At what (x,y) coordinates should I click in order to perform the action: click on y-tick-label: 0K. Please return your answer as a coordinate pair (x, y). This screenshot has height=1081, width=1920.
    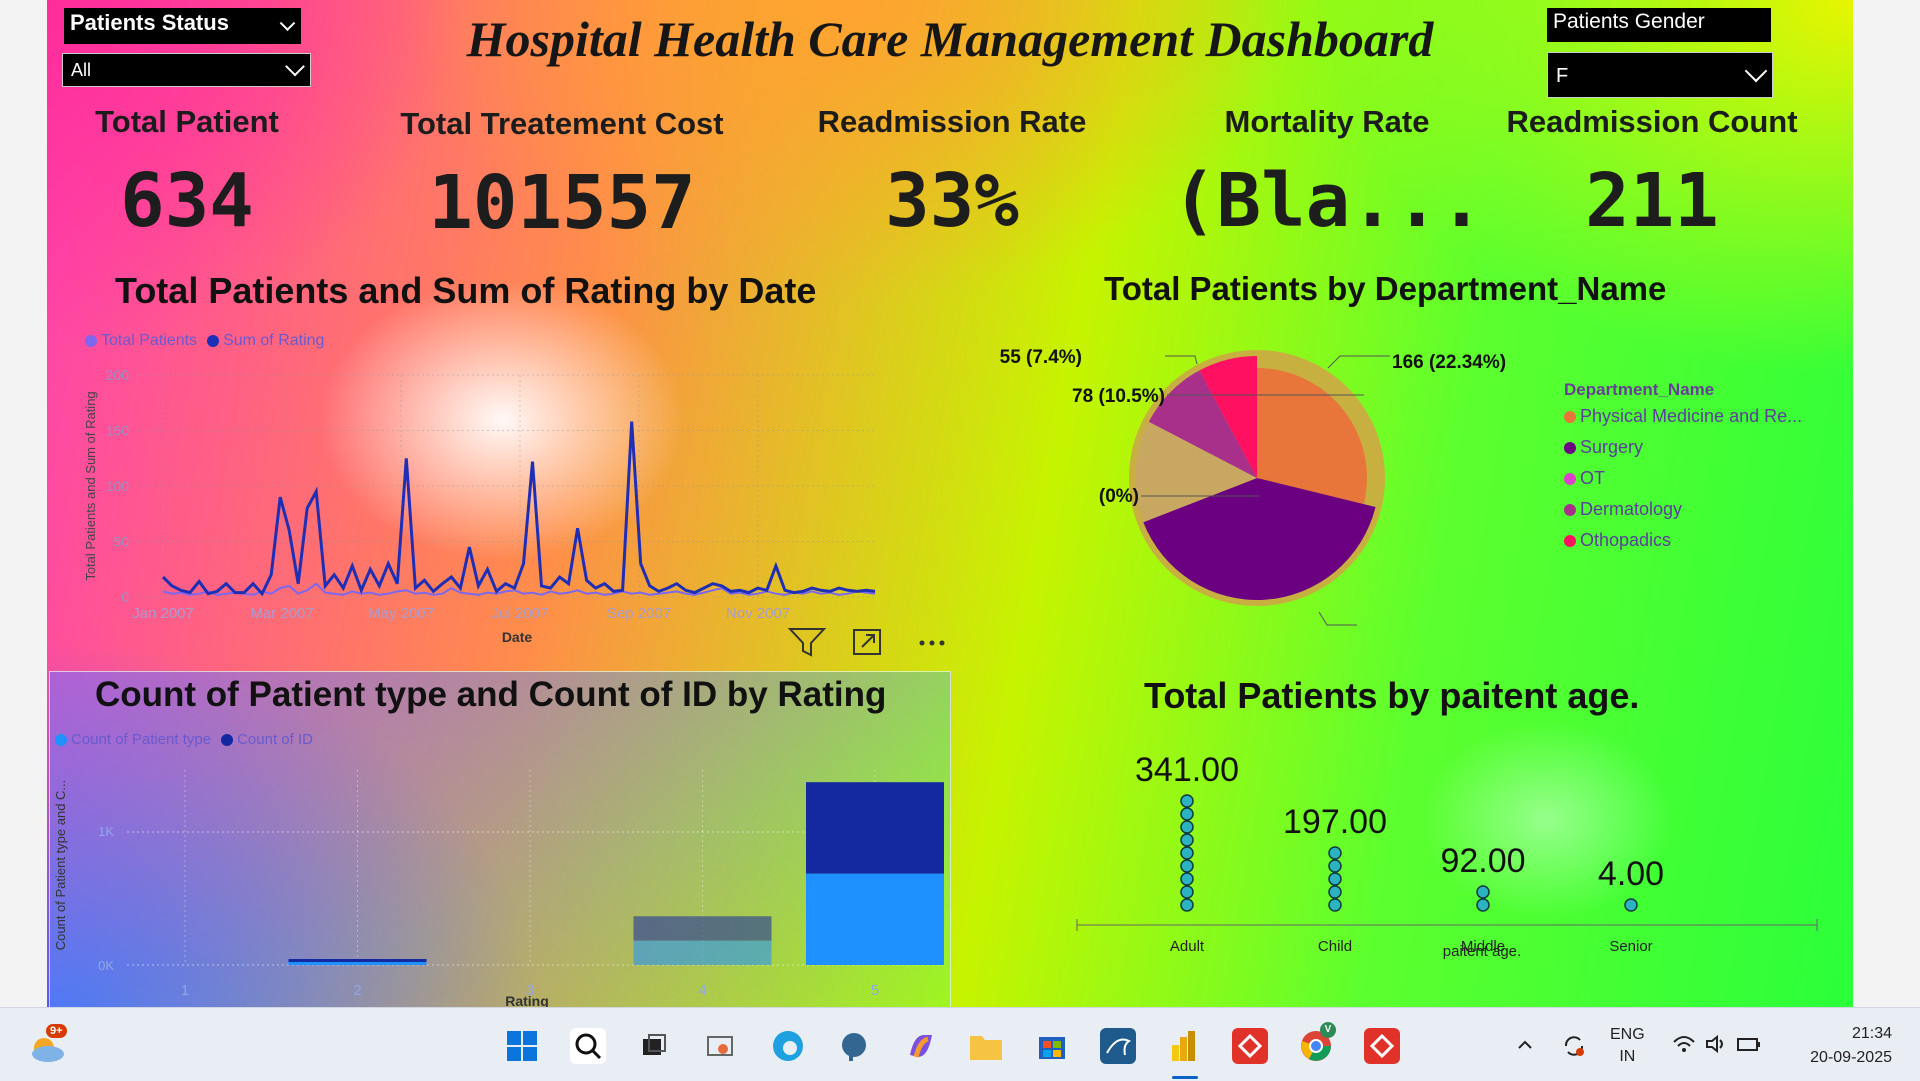
    Looking at the image, I should click on (106, 965).